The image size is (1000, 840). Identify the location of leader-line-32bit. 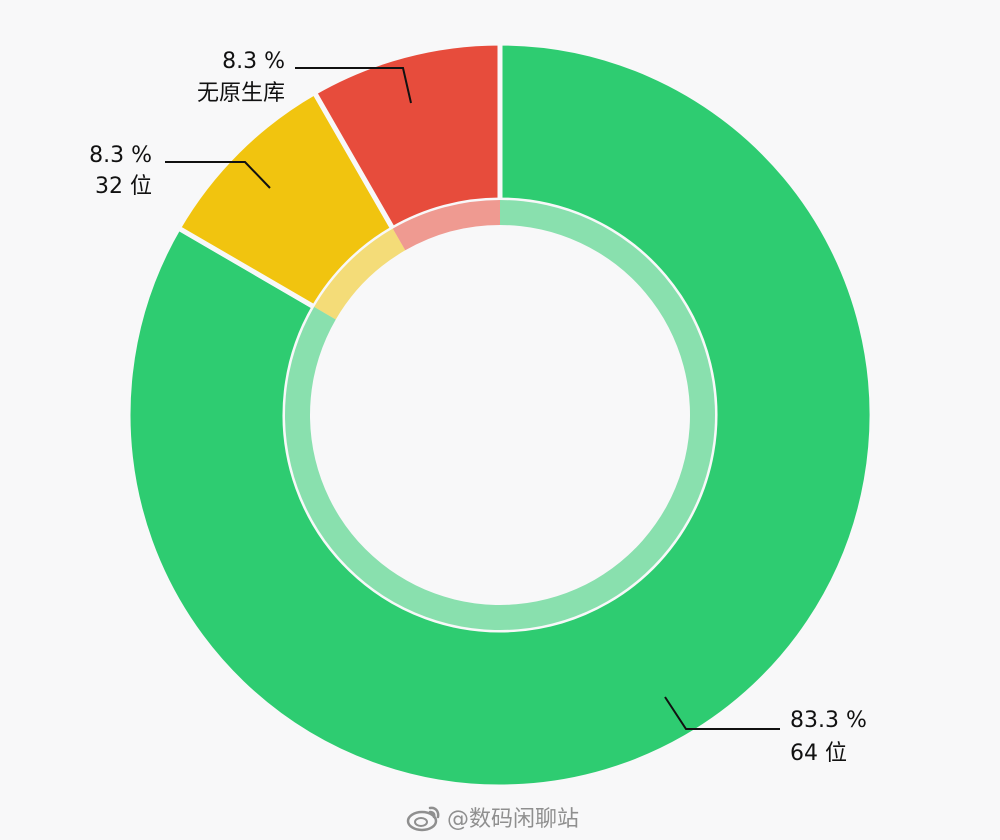
(218, 175).